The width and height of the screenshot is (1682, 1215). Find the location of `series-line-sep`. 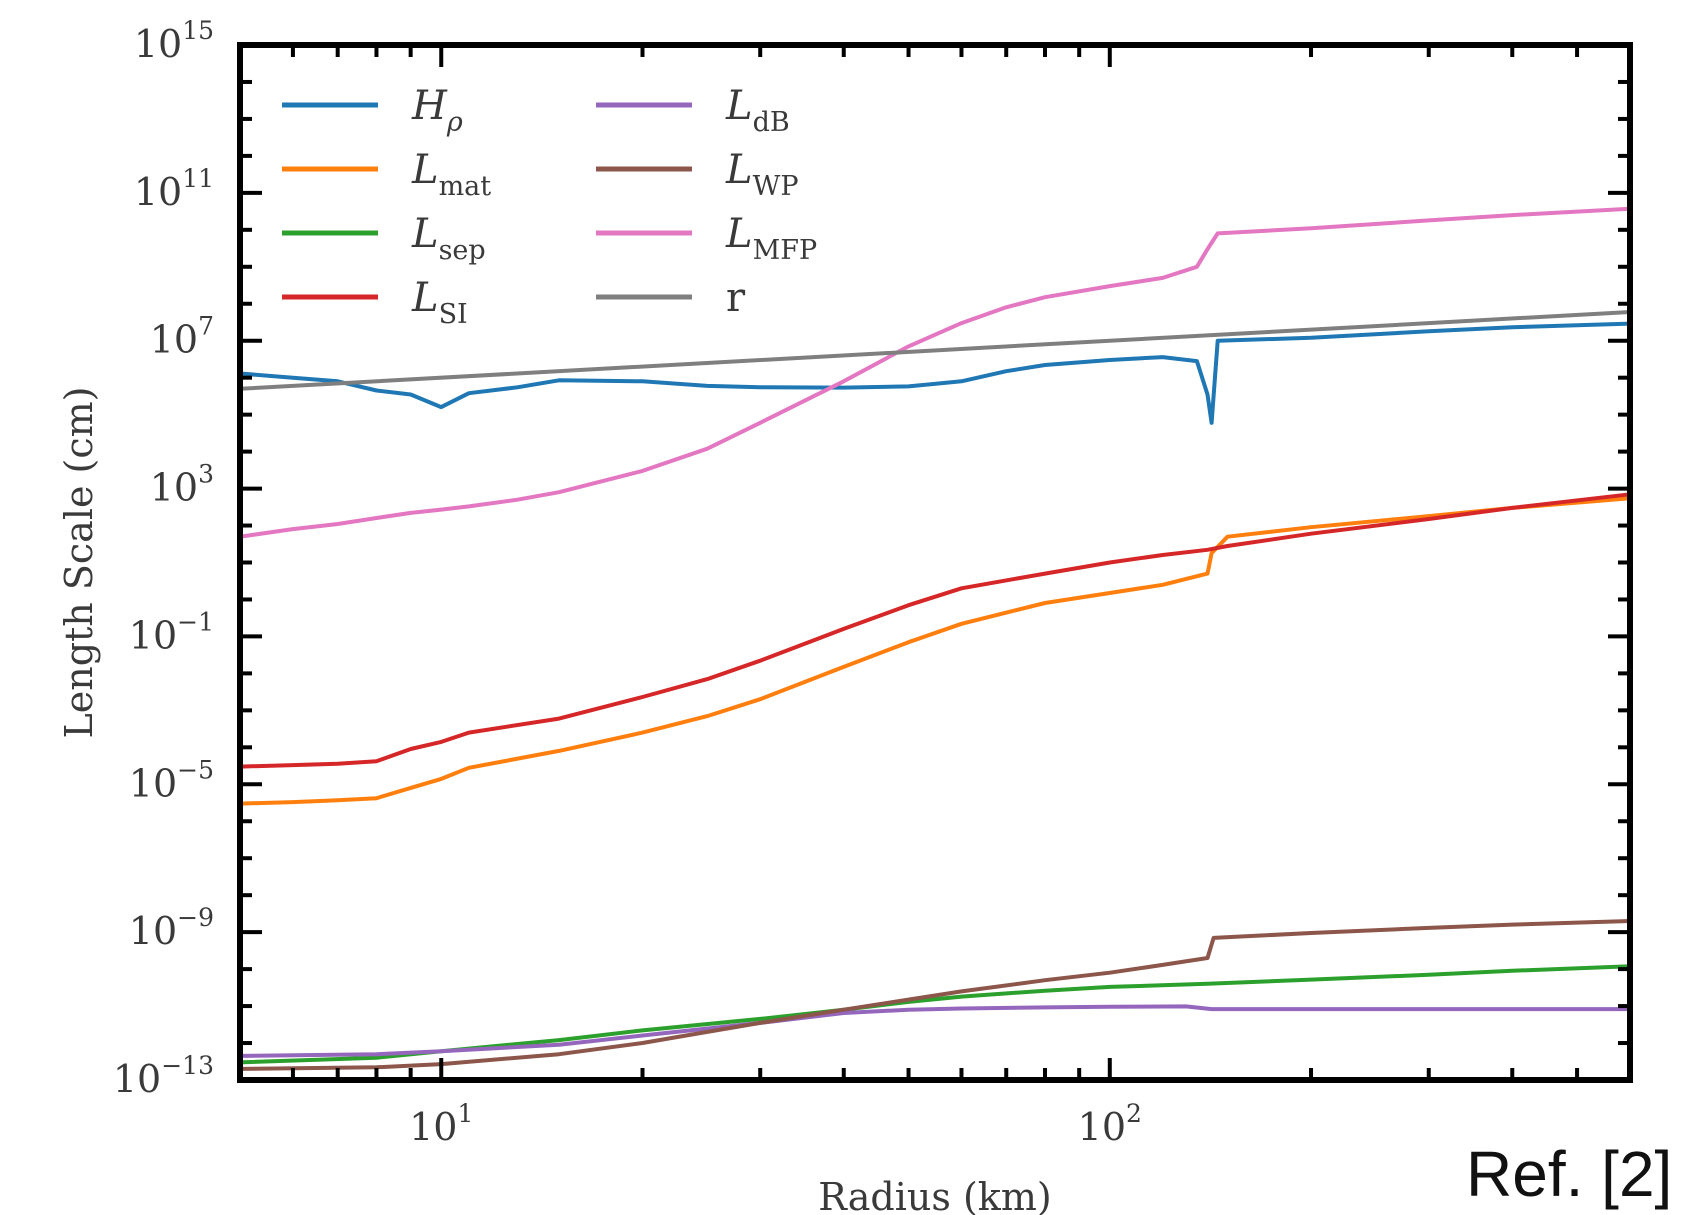

series-line-sep is located at coordinates (935, 1014).